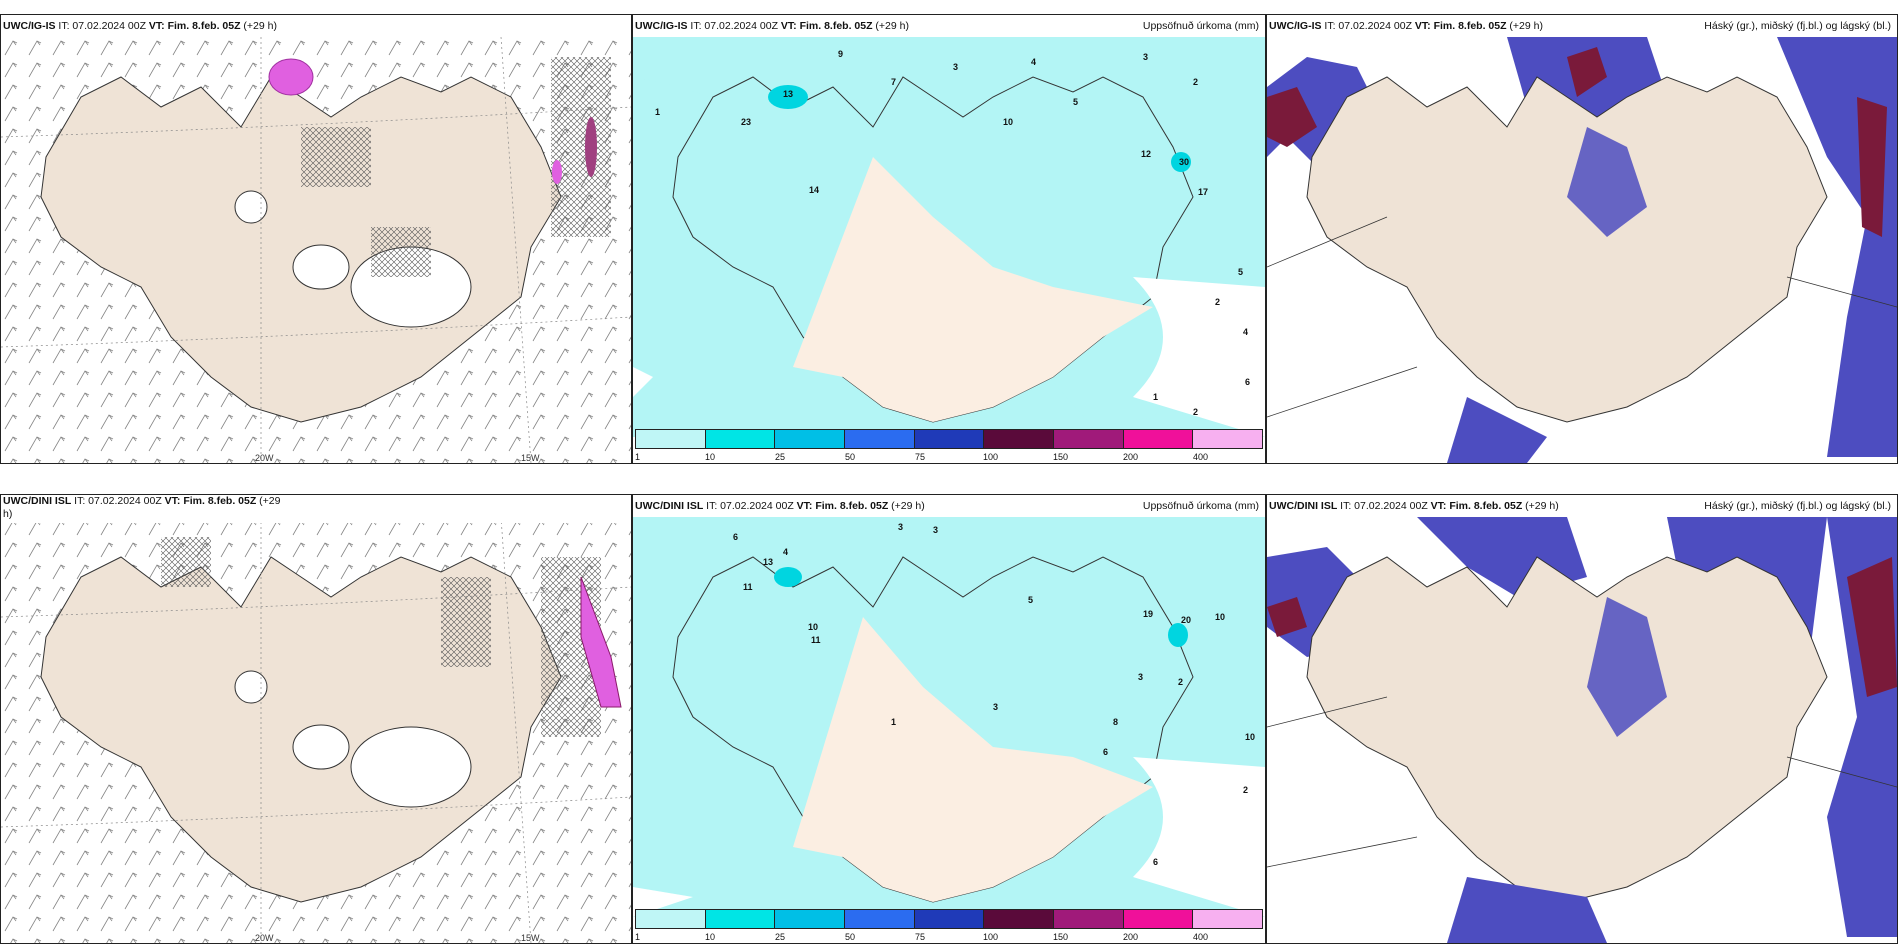 The height and width of the screenshot is (950, 1900). I want to click on colorbar-tick: 150, so click(1061, 457).